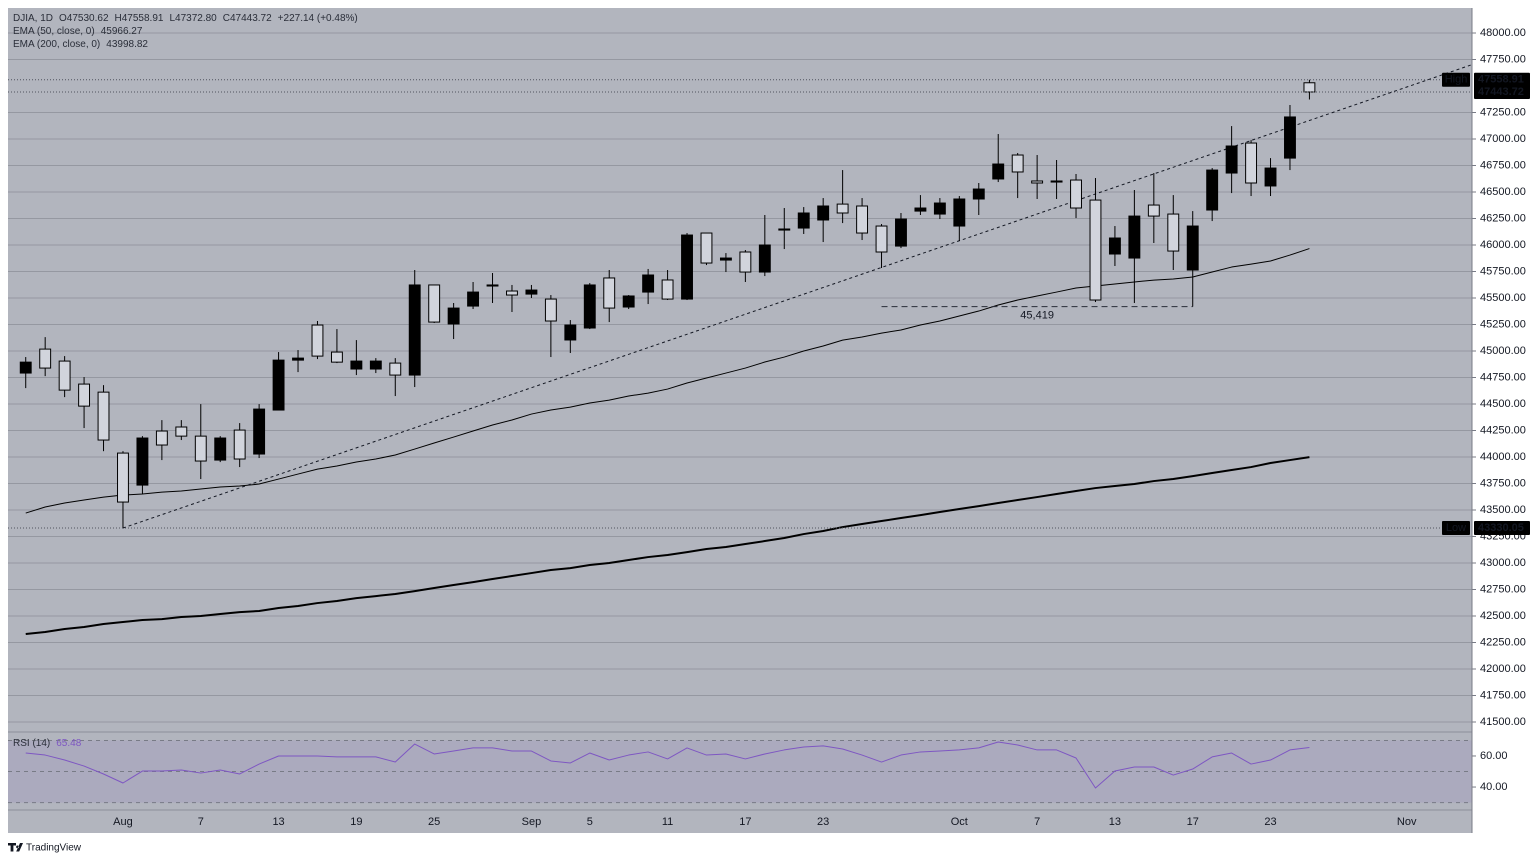 The height and width of the screenshot is (860, 1536). Describe the element at coordinates (1503, 642) in the screenshot. I see `y-tick-label: 42250.00` at that location.